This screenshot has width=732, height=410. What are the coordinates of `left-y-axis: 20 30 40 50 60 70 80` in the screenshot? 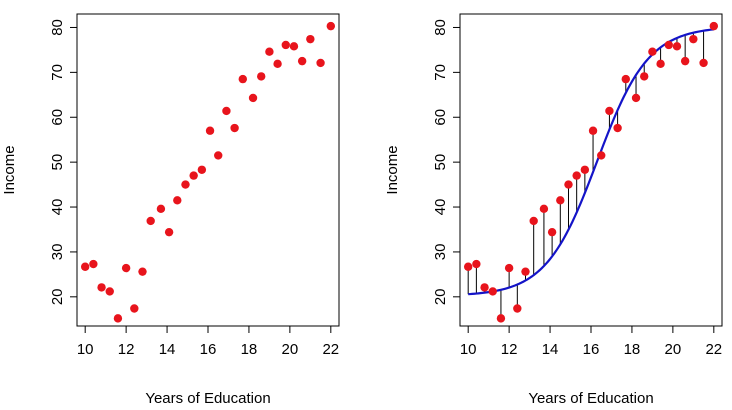 It's located at (63, 162).